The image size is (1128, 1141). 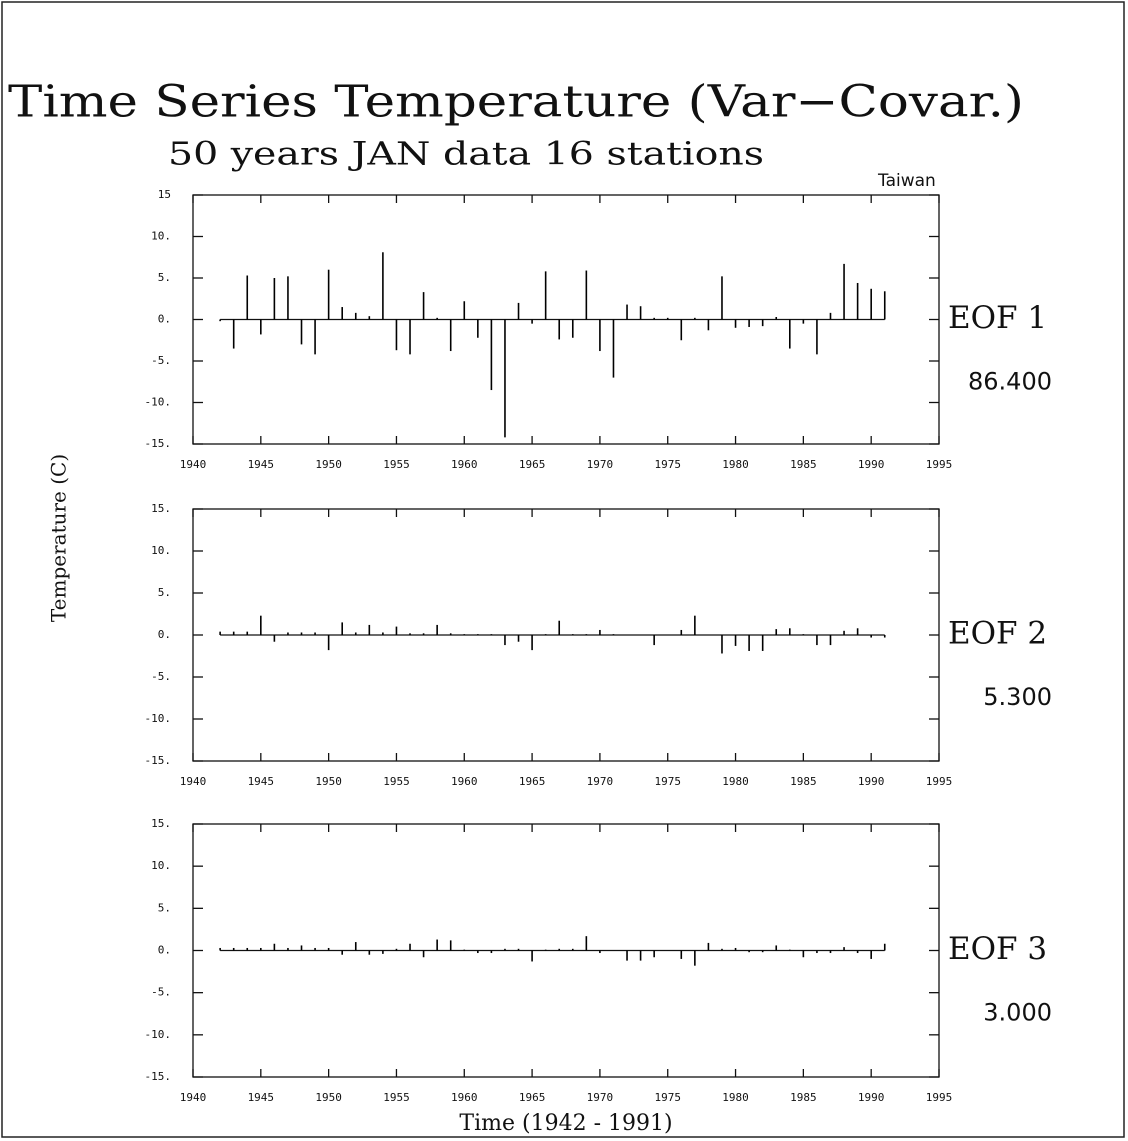 I want to click on variance-label: 3.000, so click(x=1017, y=1013).